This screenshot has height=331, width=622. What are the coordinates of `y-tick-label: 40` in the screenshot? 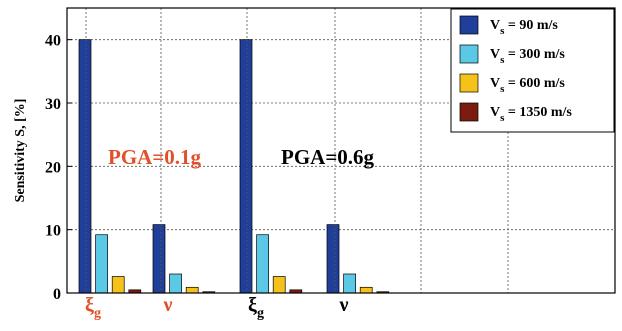 It's located at (53, 41).